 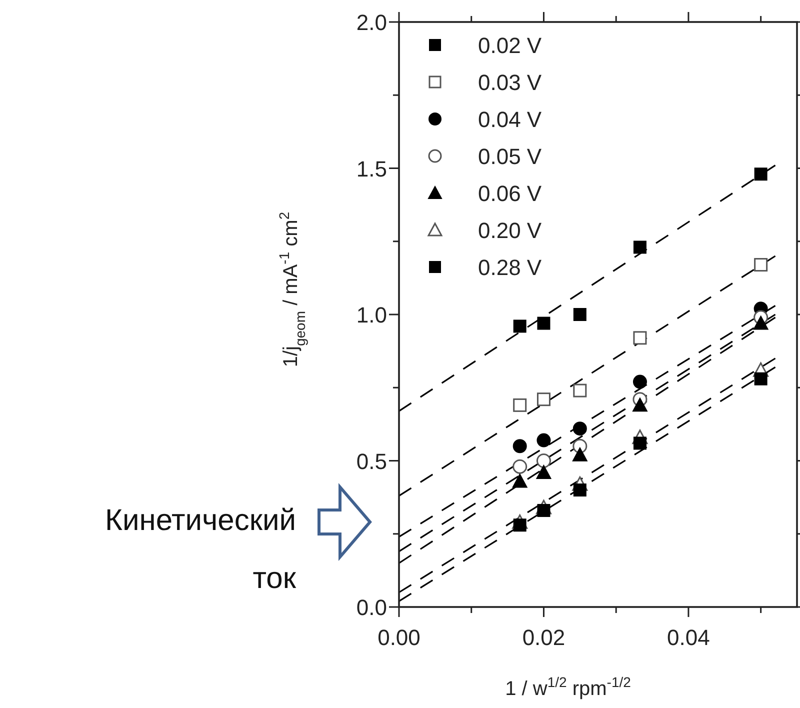 What do you see at coordinates (399, 637) in the screenshot?
I see `x-tick-label: 0.00` at bounding box center [399, 637].